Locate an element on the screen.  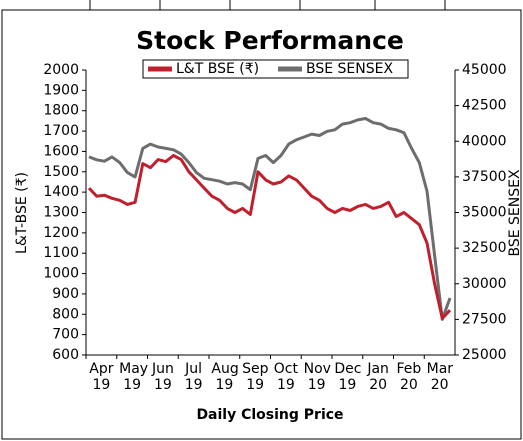
header-row is located at coordinates (267, 5).